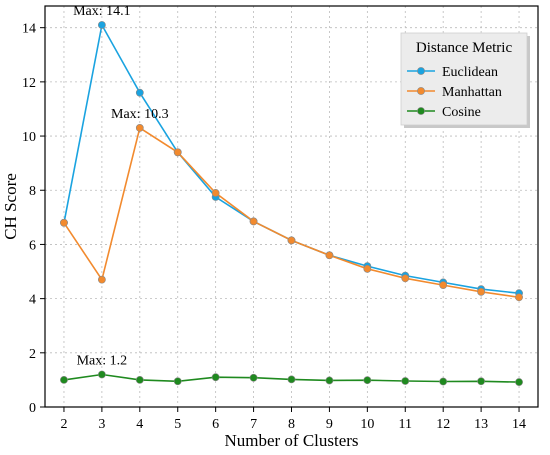  What do you see at coordinates (177, 424) in the screenshot?
I see `x-tick-label: 5` at bounding box center [177, 424].